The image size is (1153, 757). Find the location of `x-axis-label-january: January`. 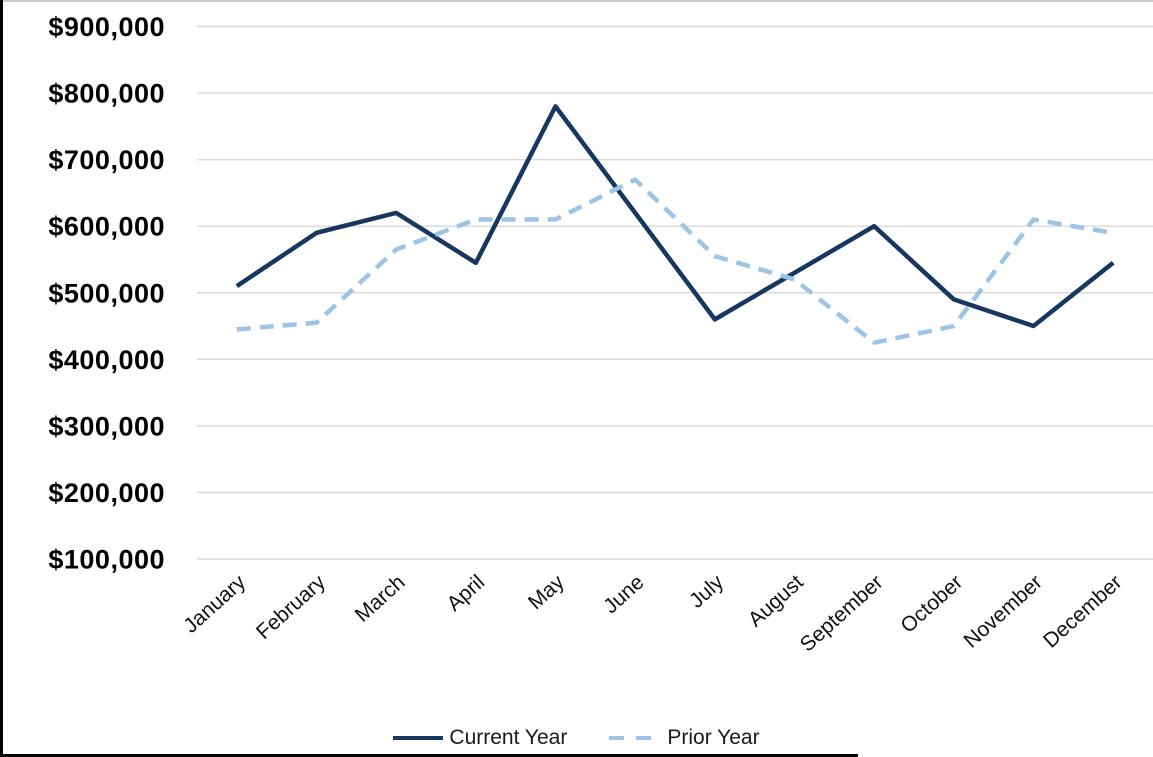

x-axis-label-january: January is located at coordinates (214, 603).